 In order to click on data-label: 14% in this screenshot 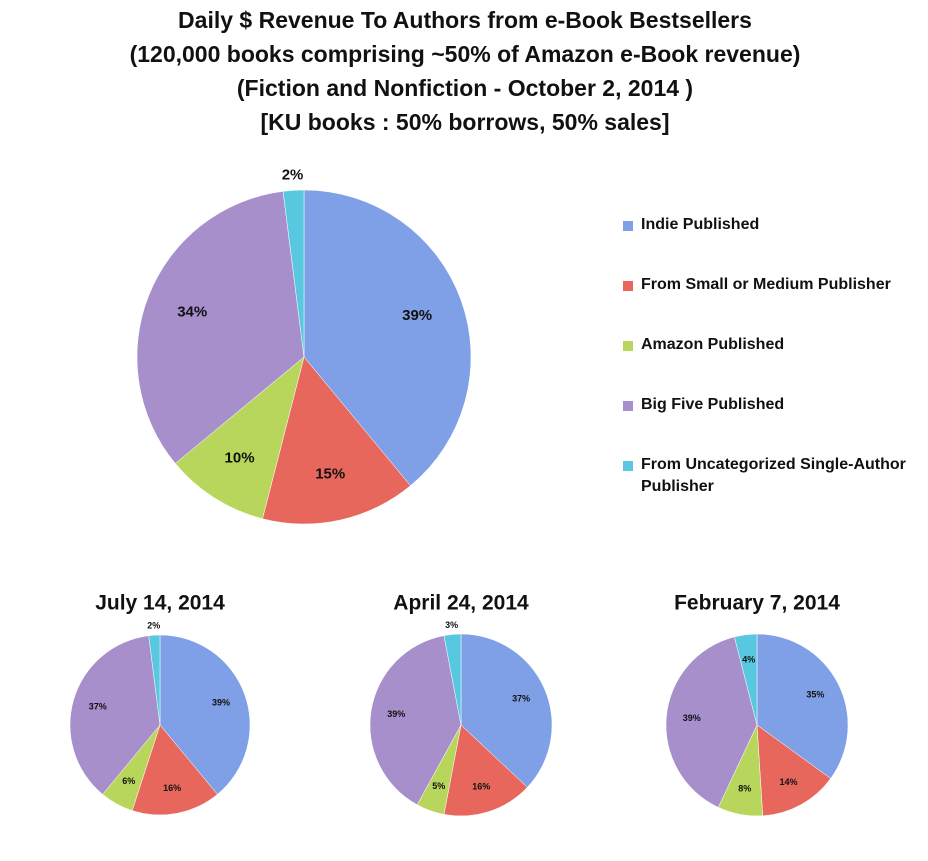, I will do `click(789, 782)`.